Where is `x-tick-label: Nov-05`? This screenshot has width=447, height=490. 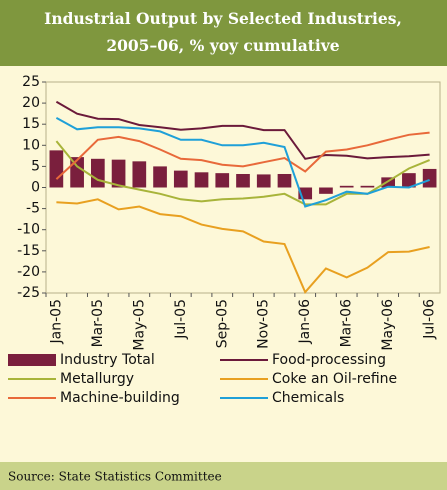
x-tick-label: Nov-05 is located at coordinates (264, 324).